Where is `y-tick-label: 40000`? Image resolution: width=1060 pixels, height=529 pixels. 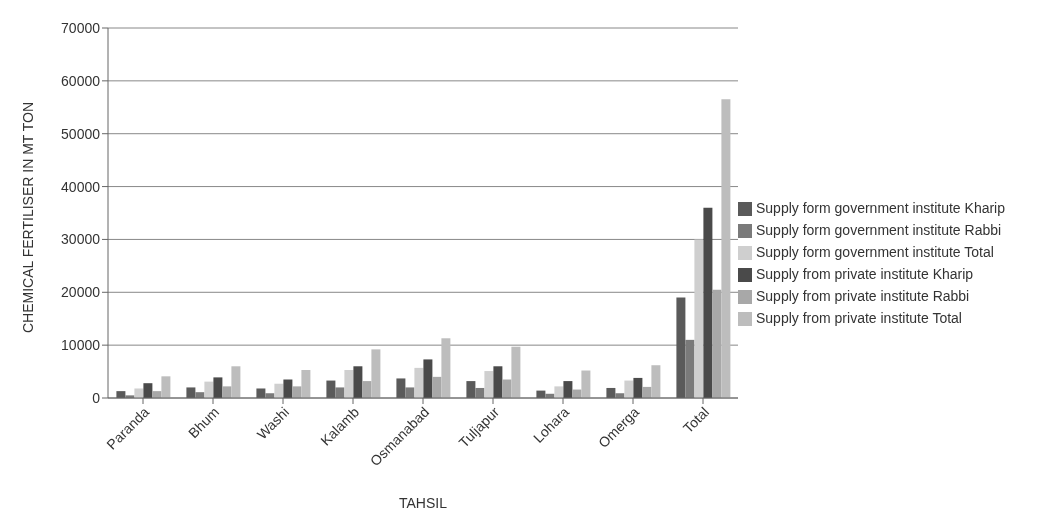
y-tick-label: 40000 is located at coordinates (81, 186).